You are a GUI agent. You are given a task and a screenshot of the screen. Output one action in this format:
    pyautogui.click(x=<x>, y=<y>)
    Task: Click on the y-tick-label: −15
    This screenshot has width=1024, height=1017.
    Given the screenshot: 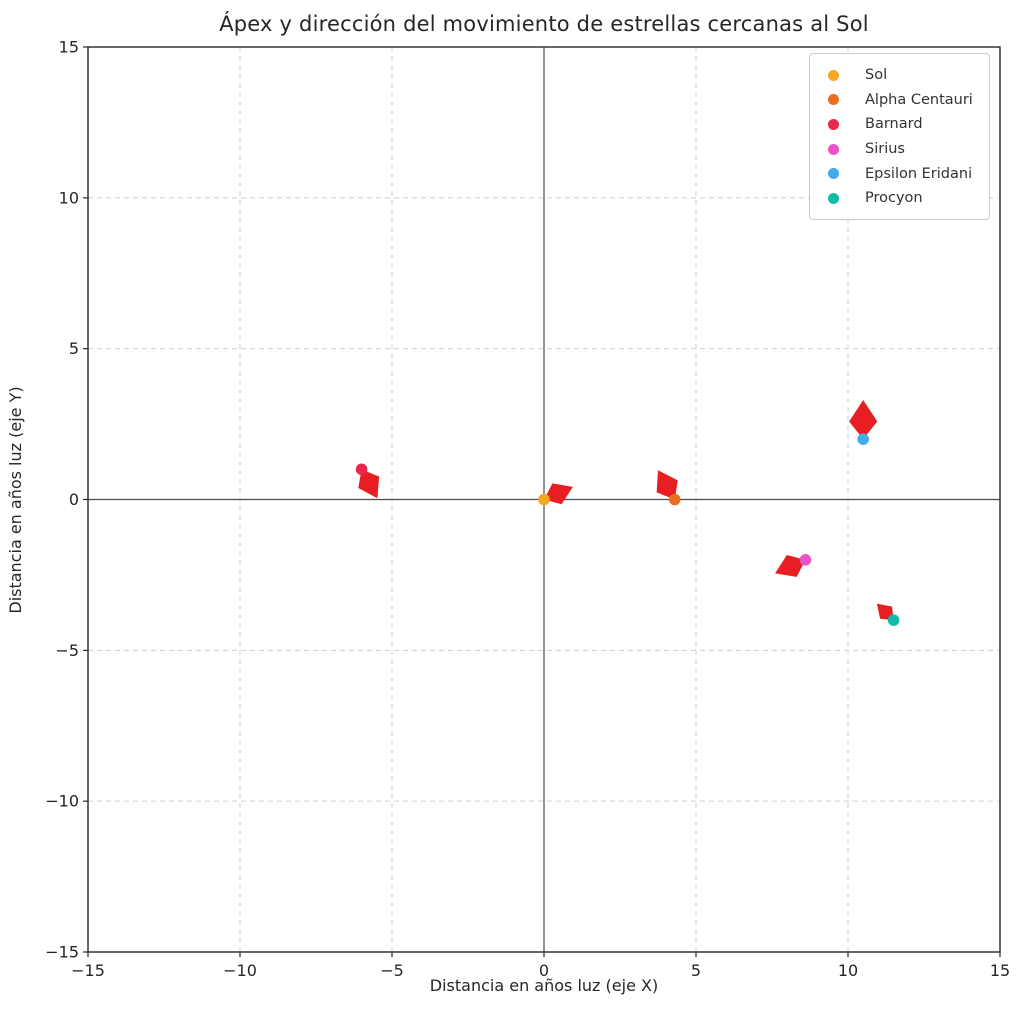 What is the action you would take?
    pyautogui.click(x=62, y=952)
    